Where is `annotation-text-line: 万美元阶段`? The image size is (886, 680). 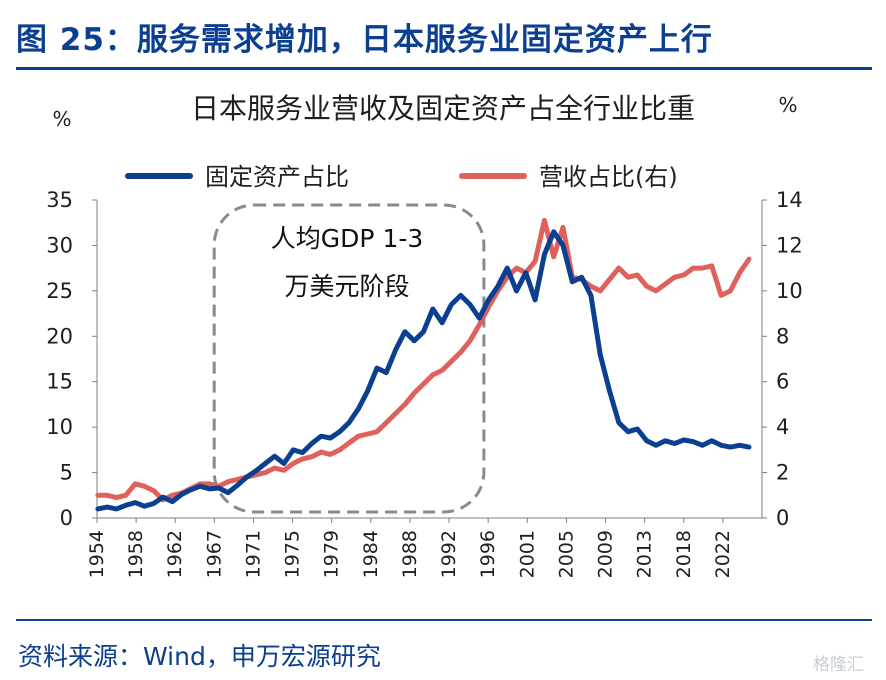 annotation-text-line: 万美元阶段 is located at coordinates (347, 286).